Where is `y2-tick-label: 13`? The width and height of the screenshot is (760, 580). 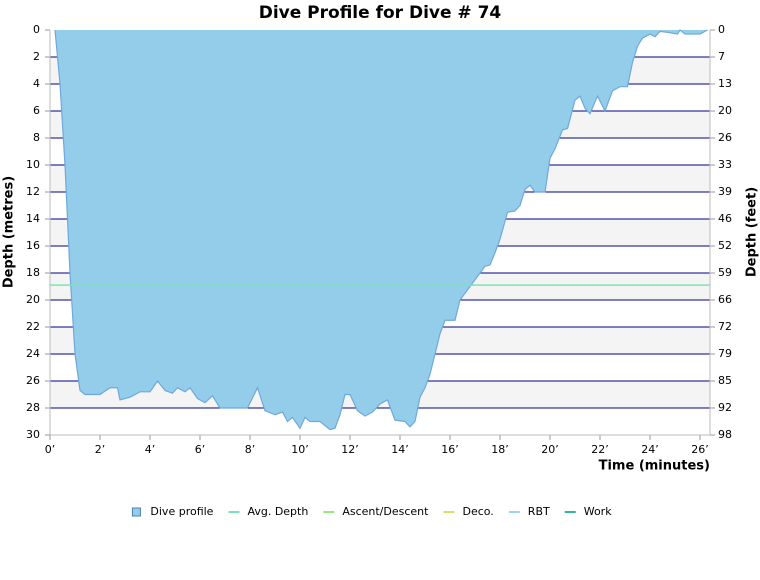 y2-tick-label: 13 is located at coordinates (725, 83).